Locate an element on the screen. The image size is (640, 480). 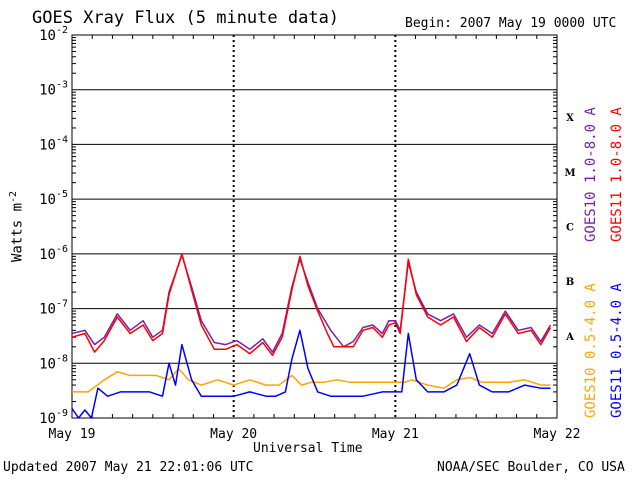
y-tick-label: 10⁻³ is located at coordinates (53, 89).